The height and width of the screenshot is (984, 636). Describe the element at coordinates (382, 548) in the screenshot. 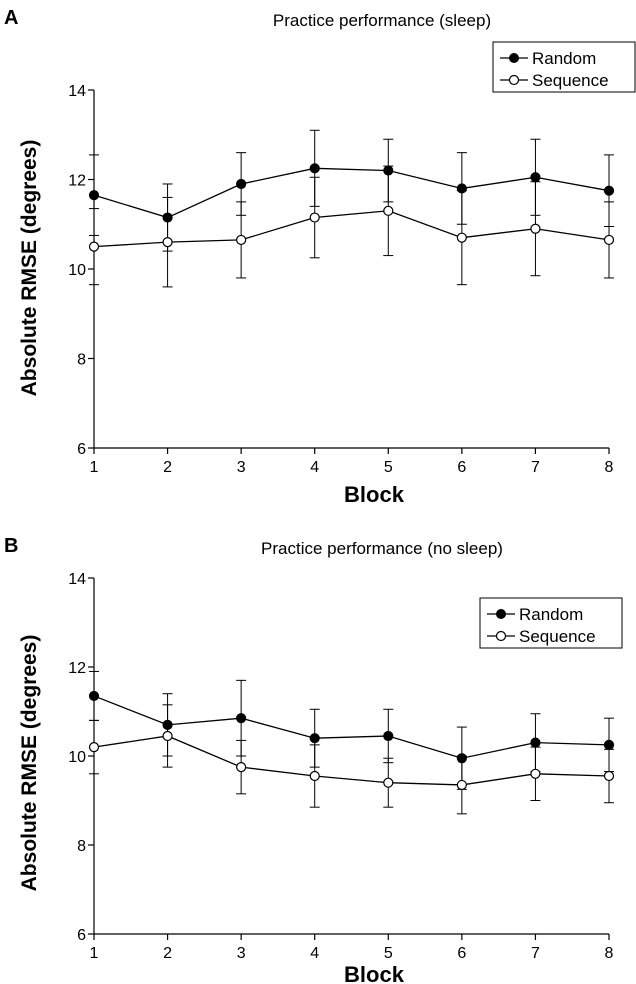

I see `chart-title: Practice performance (no sleep)` at that location.